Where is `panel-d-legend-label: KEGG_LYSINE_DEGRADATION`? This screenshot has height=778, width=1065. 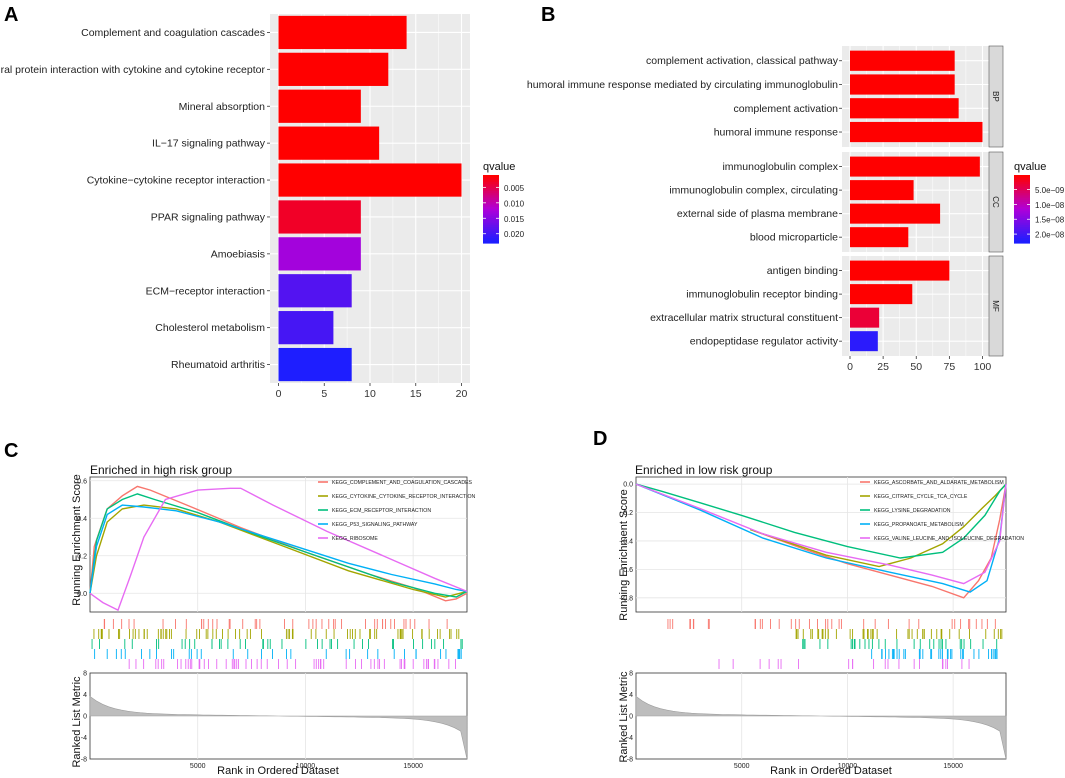 panel-d-legend-label: KEGG_LYSINE_DEGRADATION is located at coordinates (912, 511).